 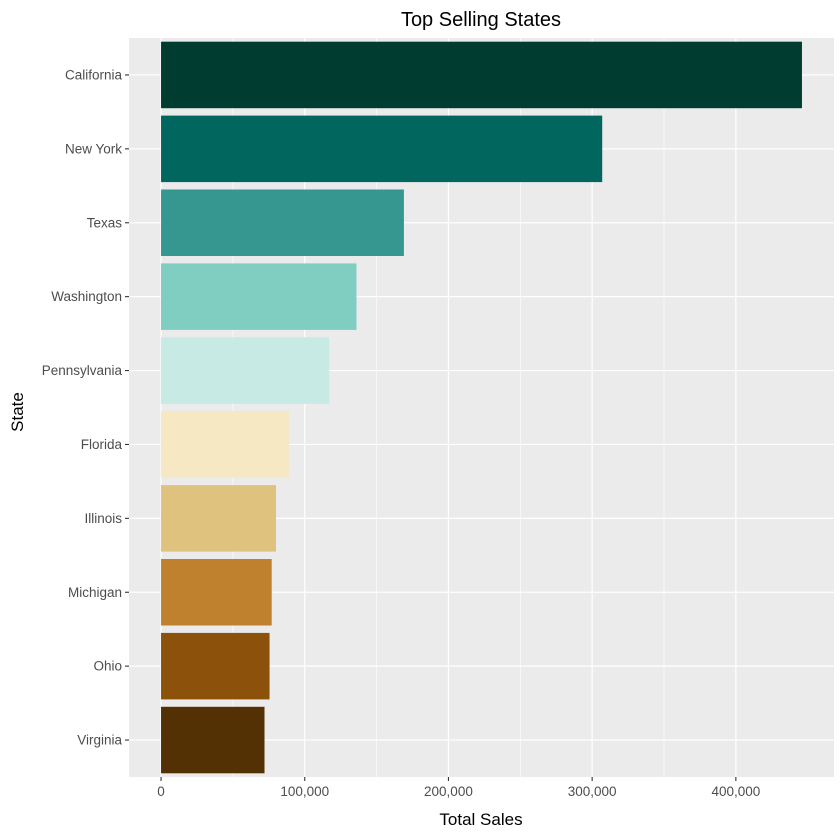 What do you see at coordinates (107, 666) in the screenshot?
I see `y-tick-label: Ohio` at bounding box center [107, 666].